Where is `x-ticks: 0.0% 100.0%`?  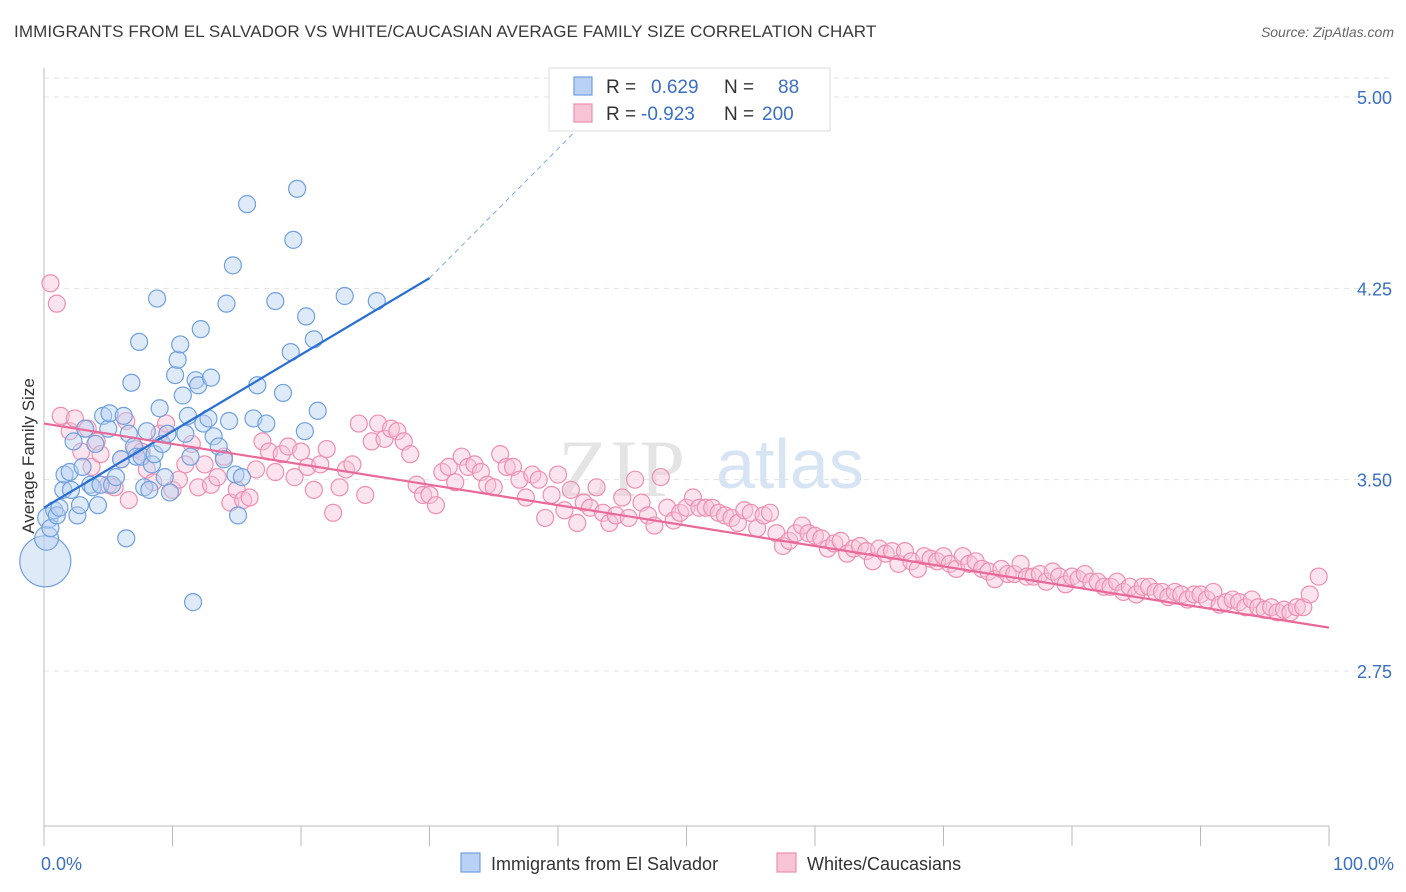 x-ticks: 0.0% 100.0% is located at coordinates (717, 864).